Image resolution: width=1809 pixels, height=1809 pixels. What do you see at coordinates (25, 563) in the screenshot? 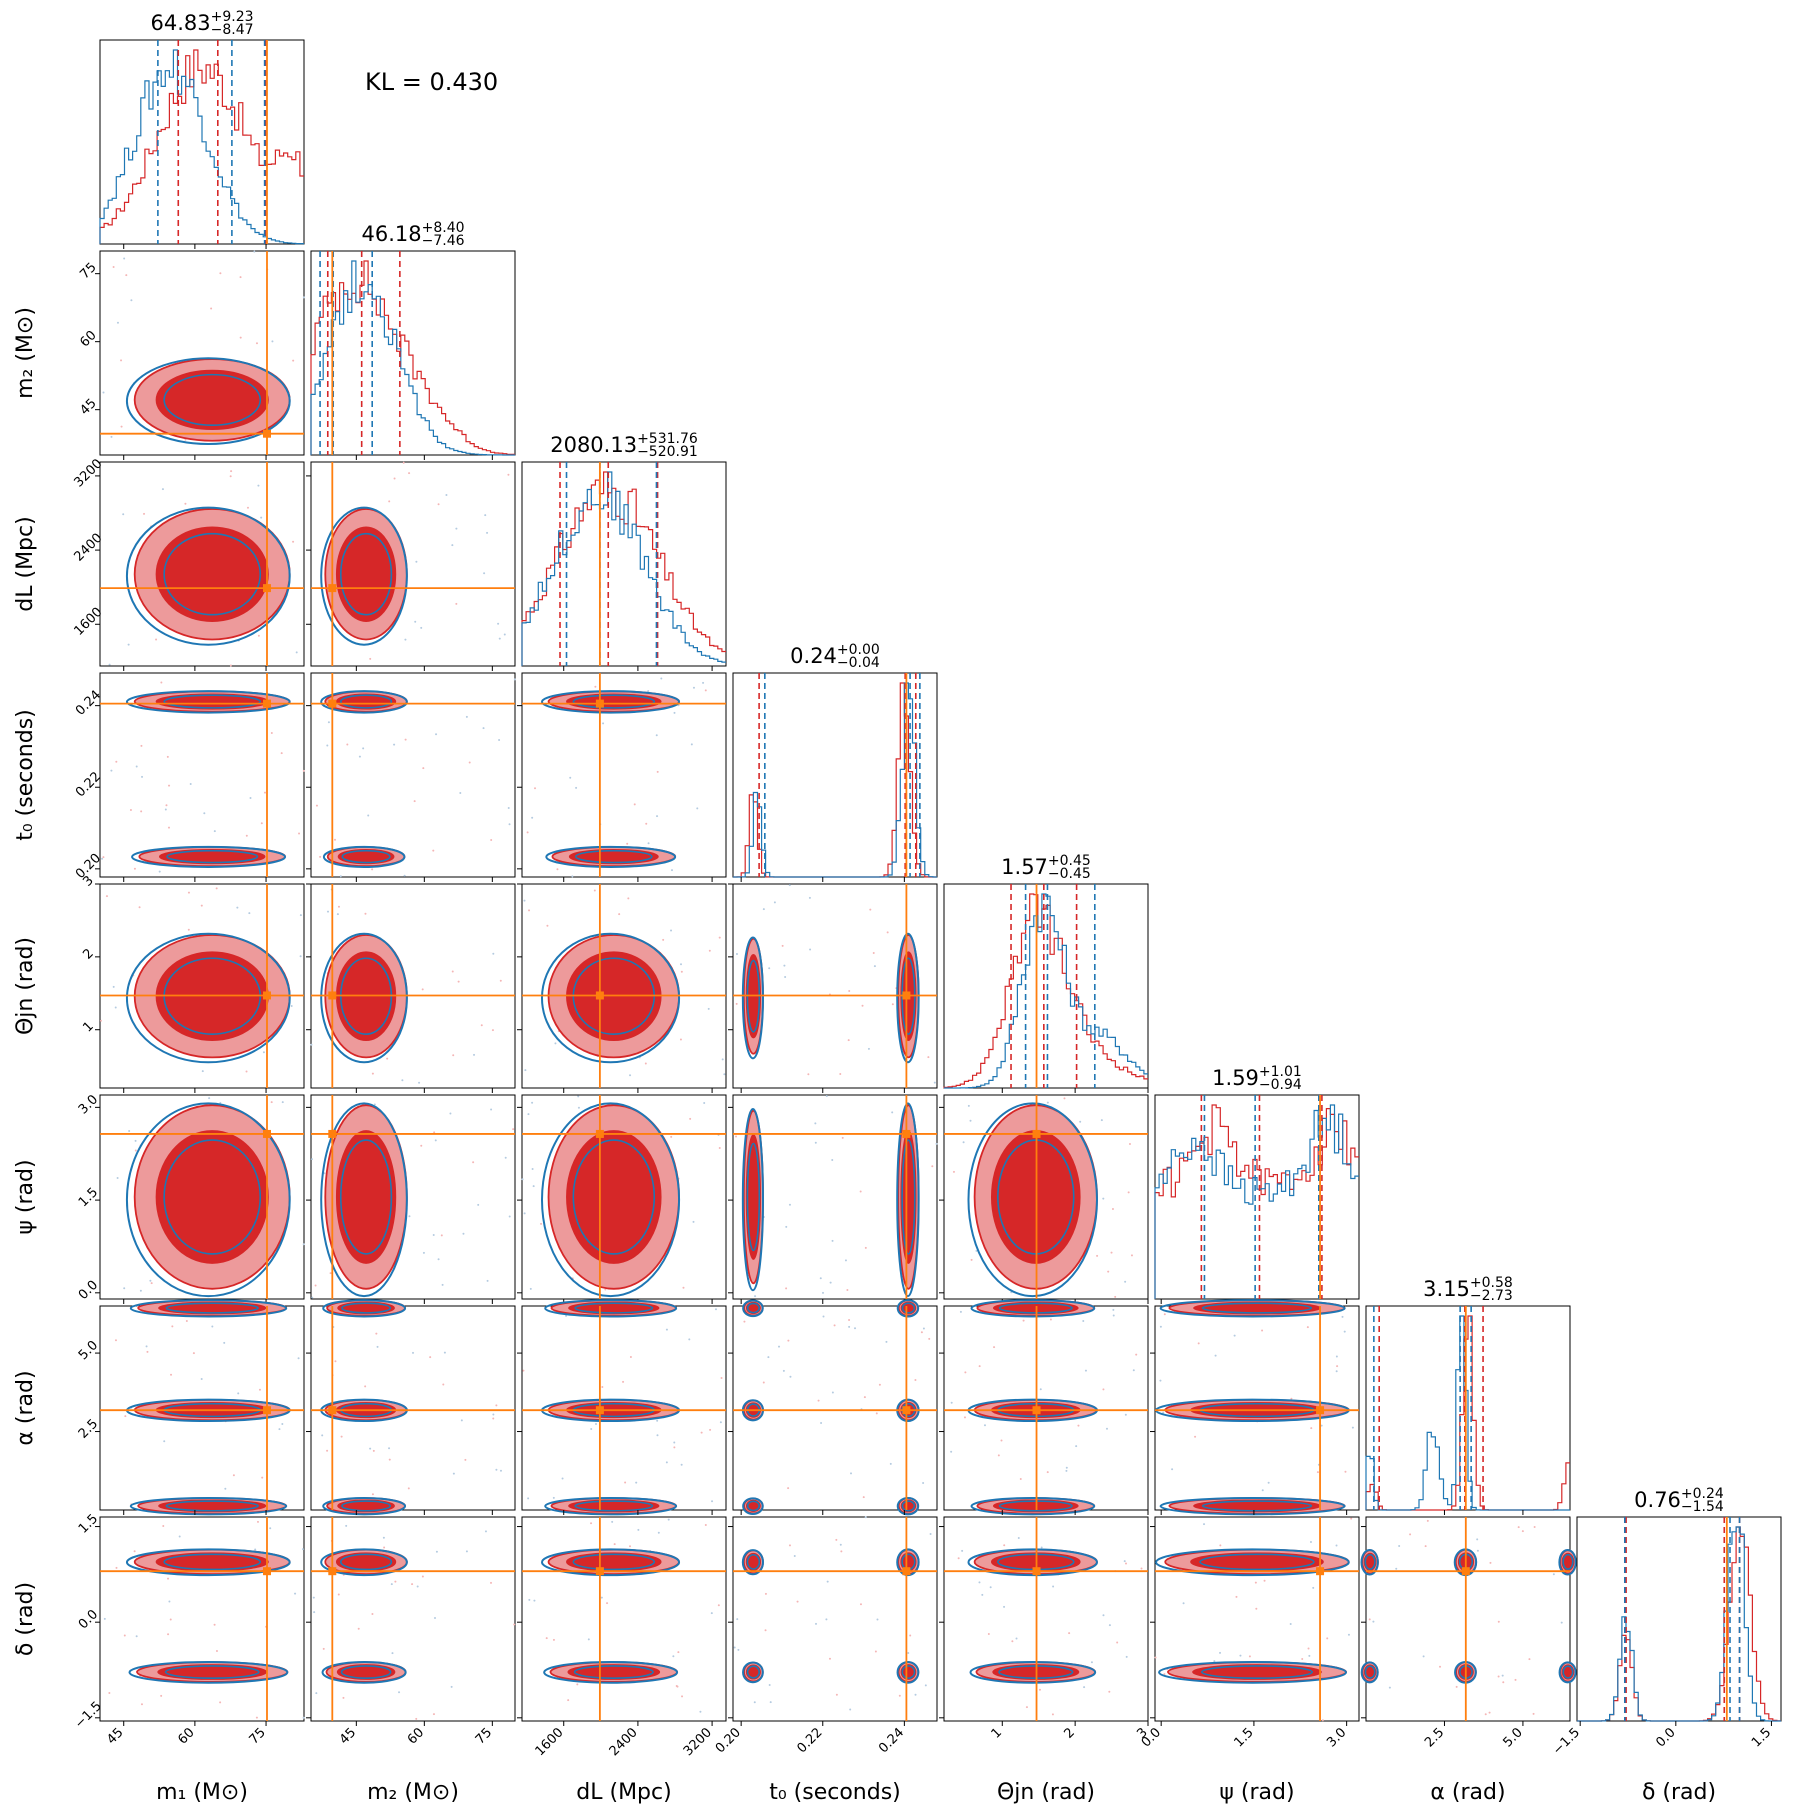
I see `y-axis-label: dL (Mpc)` at bounding box center [25, 563].